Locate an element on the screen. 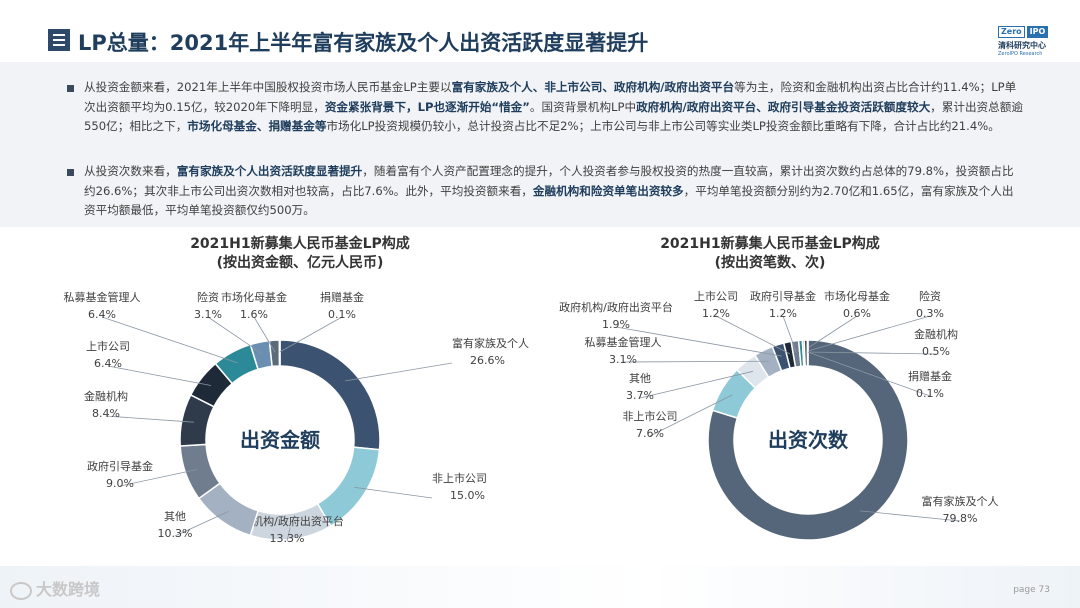 Image resolution: width=1080 pixels, height=608 pixels. body-text: 从投资次数来看， is located at coordinates (130, 171).